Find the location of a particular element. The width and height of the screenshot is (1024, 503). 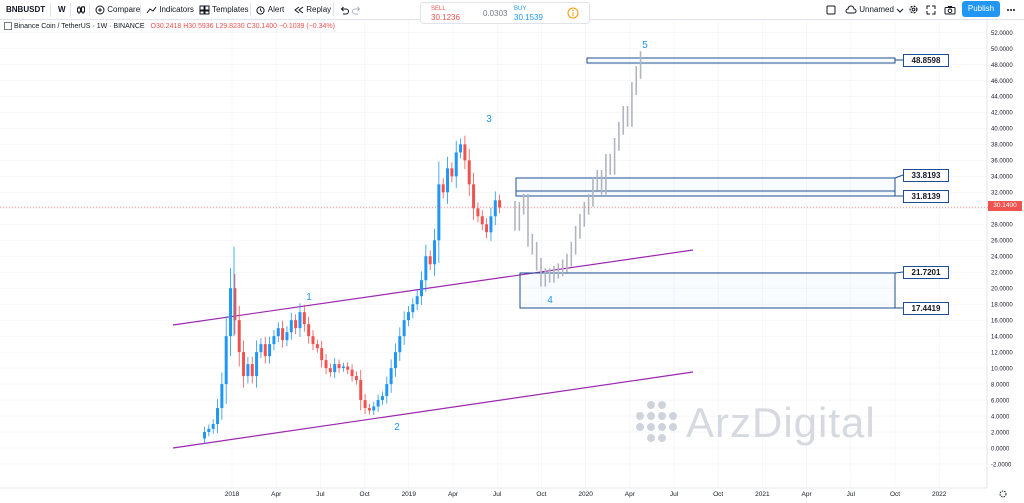

level-tag-33: 33.8193 is located at coordinates (926, 175).